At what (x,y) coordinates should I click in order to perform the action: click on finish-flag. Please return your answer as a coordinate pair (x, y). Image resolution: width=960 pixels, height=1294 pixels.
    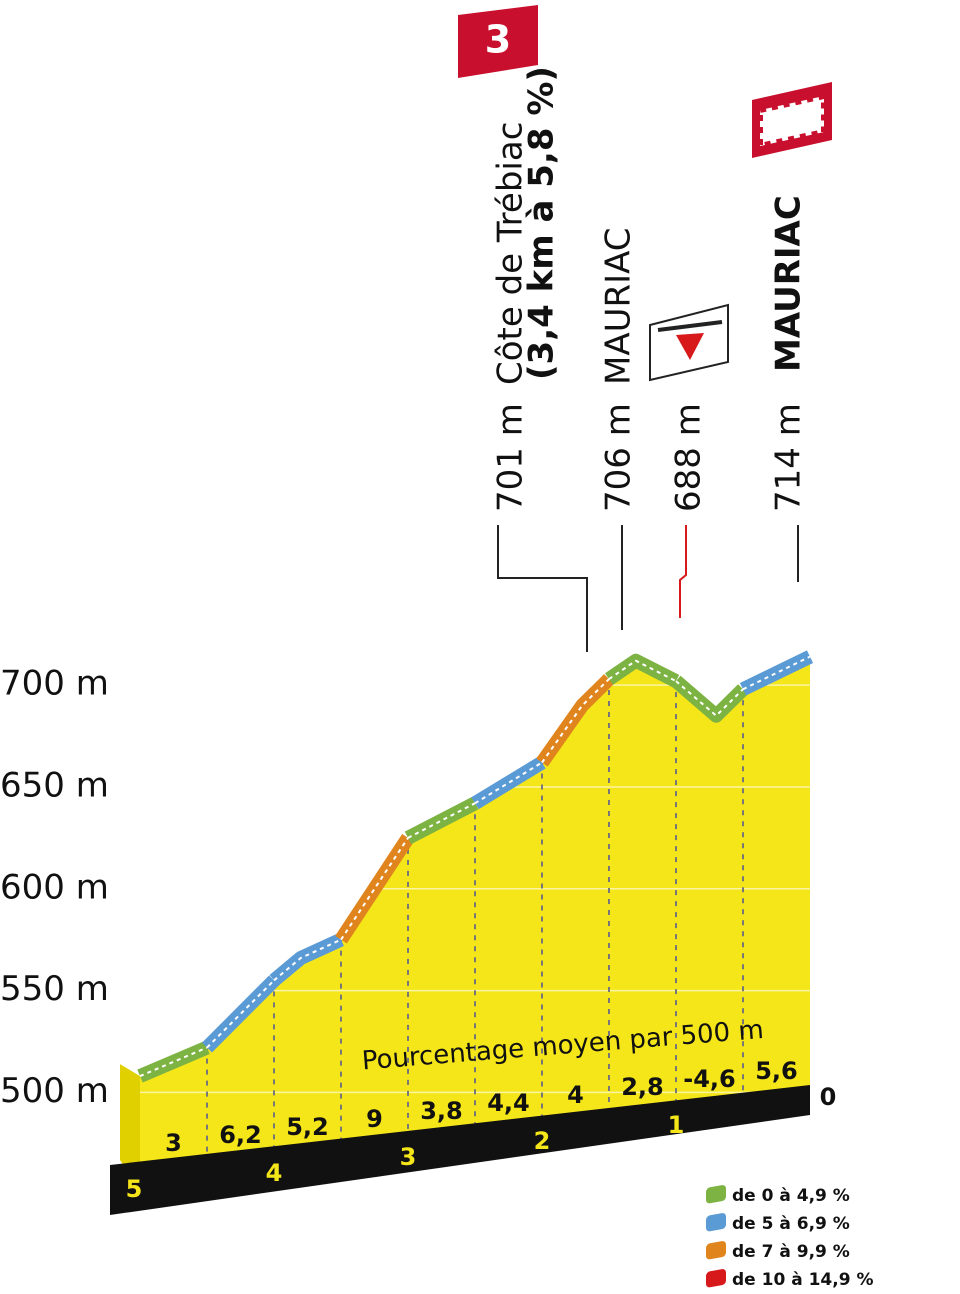
    Looking at the image, I should click on (792, 120).